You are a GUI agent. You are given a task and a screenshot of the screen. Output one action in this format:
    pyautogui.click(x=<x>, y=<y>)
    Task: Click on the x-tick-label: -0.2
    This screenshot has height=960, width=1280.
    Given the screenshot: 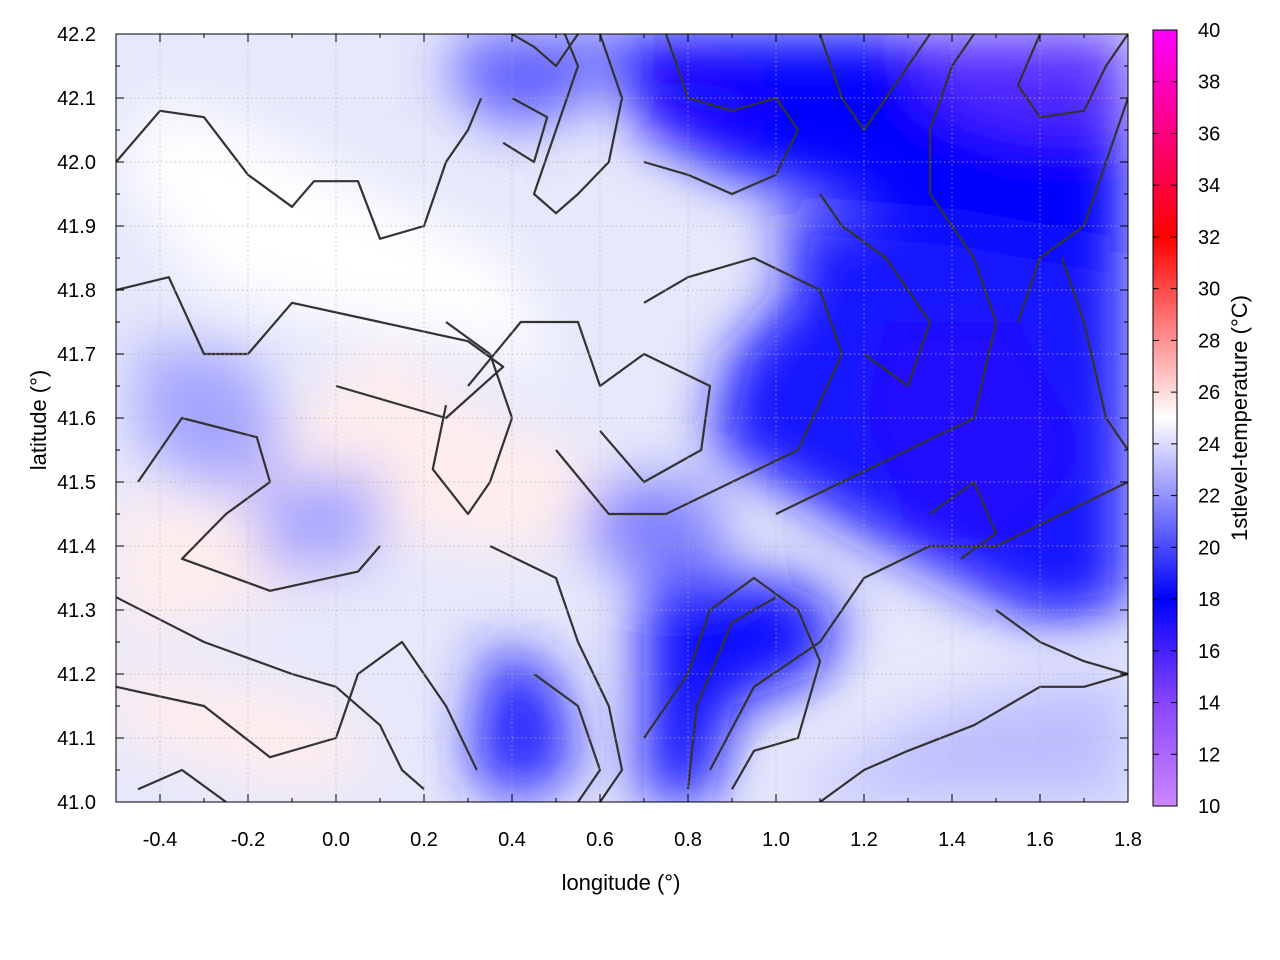 What is the action you would take?
    pyautogui.click(x=248, y=840)
    